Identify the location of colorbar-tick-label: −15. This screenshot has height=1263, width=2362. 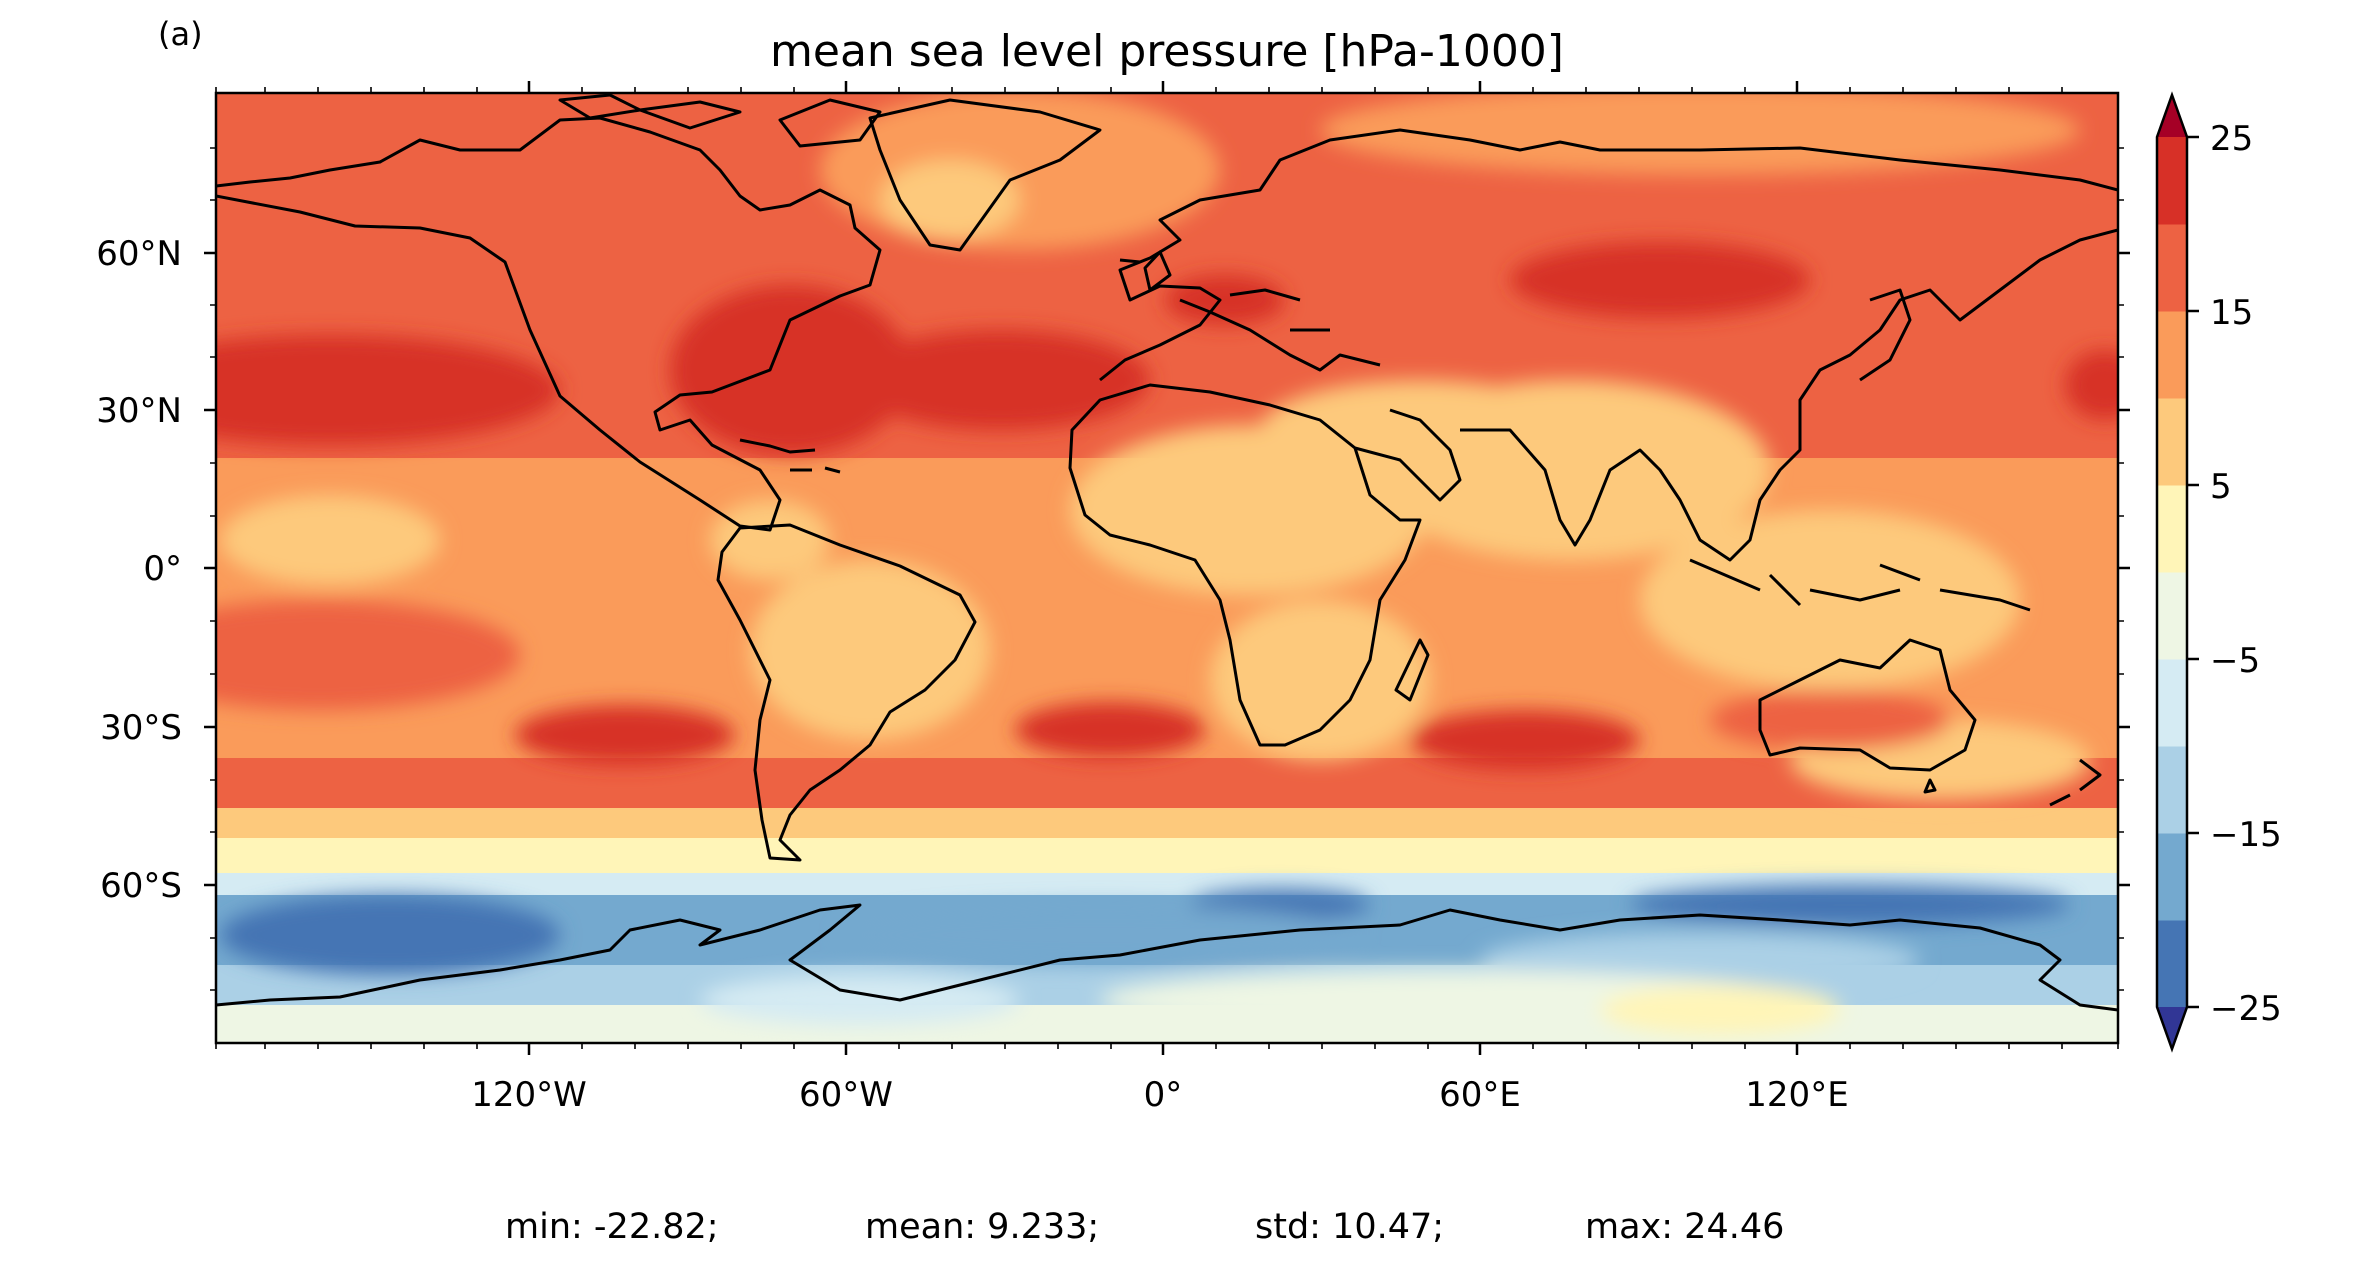
(2246, 835).